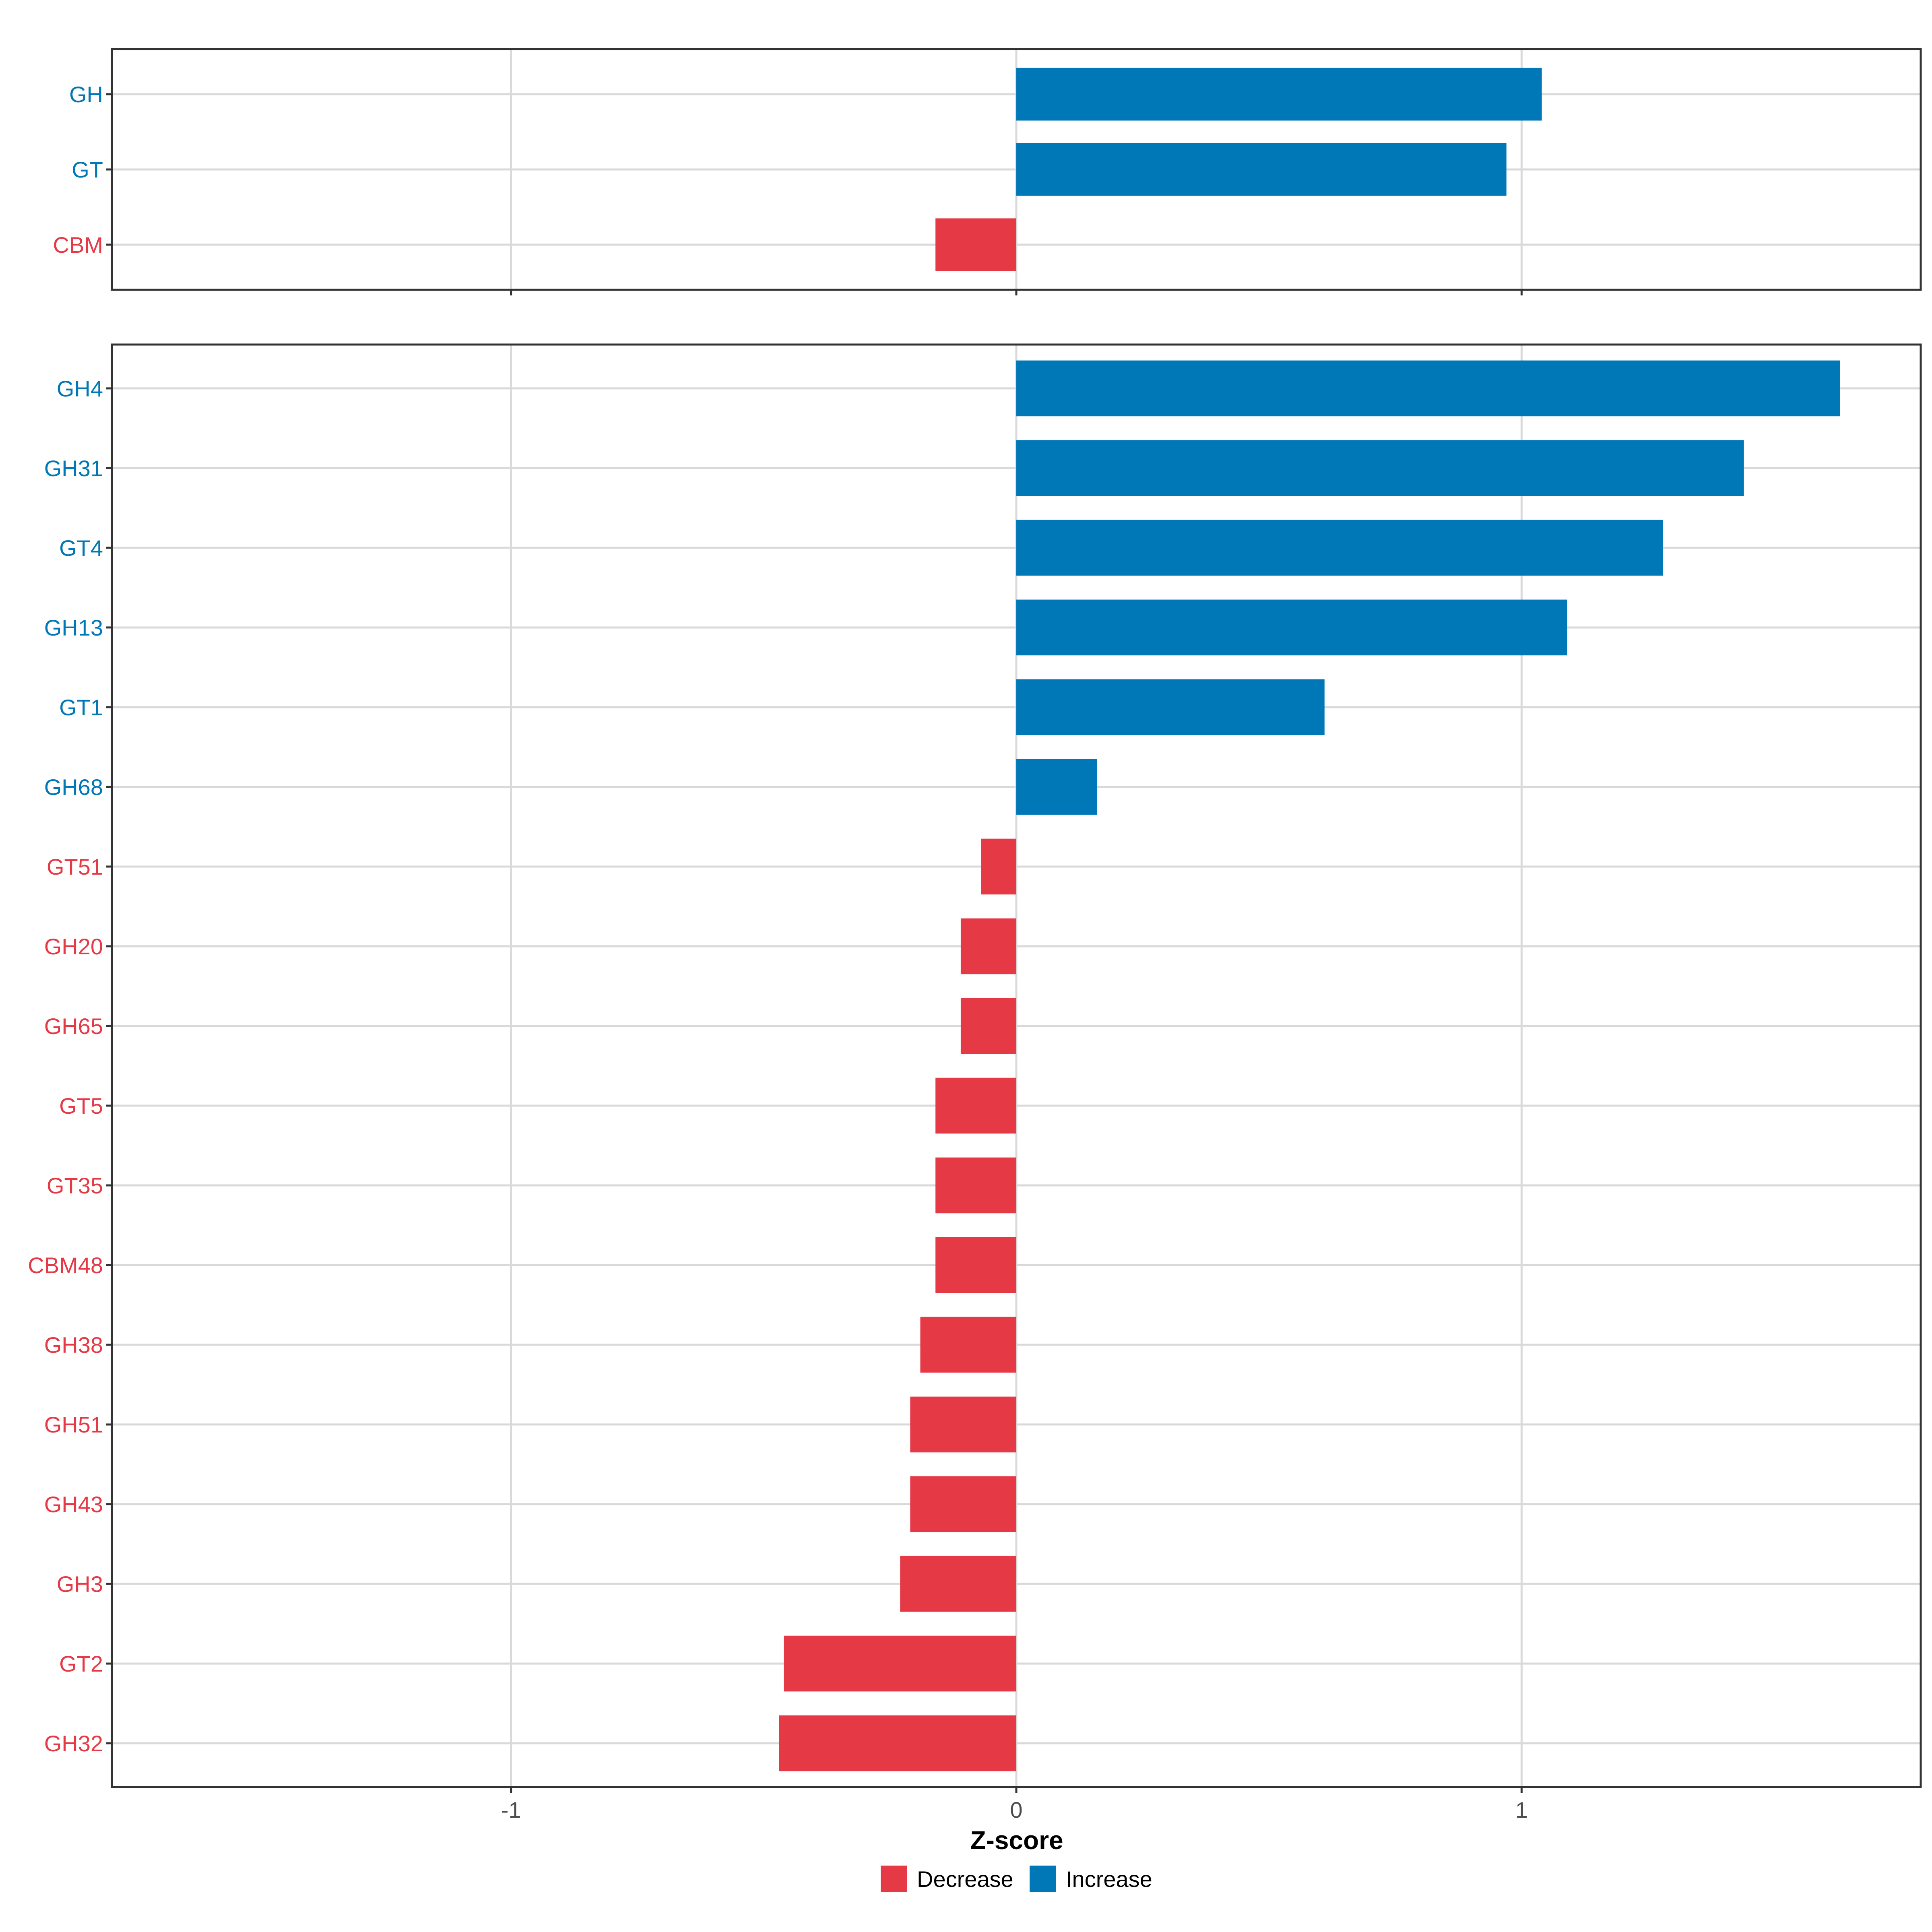 Image resolution: width=1932 pixels, height=1932 pixels. I want to click on bar-gt35, so click(975, 1185).